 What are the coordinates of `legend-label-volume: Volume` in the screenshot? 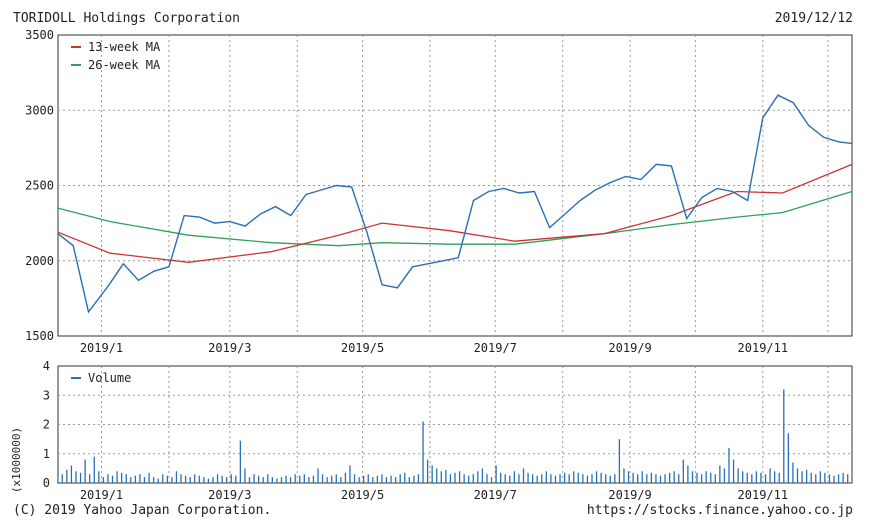 It's located at (109, 378).